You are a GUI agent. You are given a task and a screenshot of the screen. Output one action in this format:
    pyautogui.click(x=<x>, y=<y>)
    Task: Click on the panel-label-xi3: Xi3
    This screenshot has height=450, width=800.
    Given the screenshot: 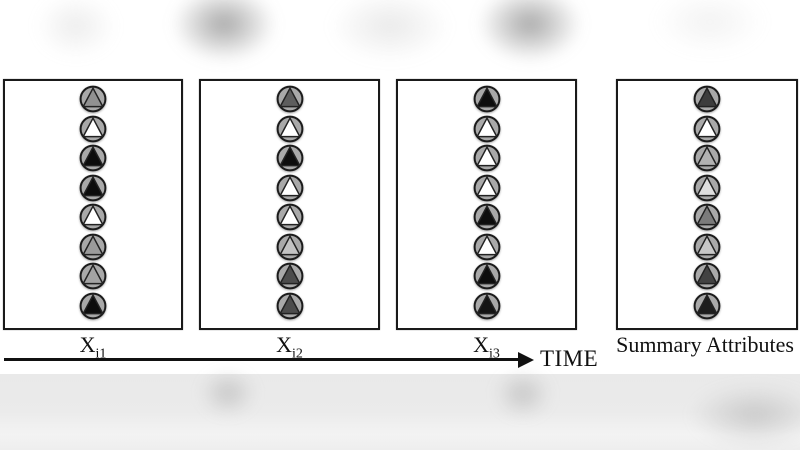 What is the action you would take?
    pyautogui.click(x=486, y=346)
    